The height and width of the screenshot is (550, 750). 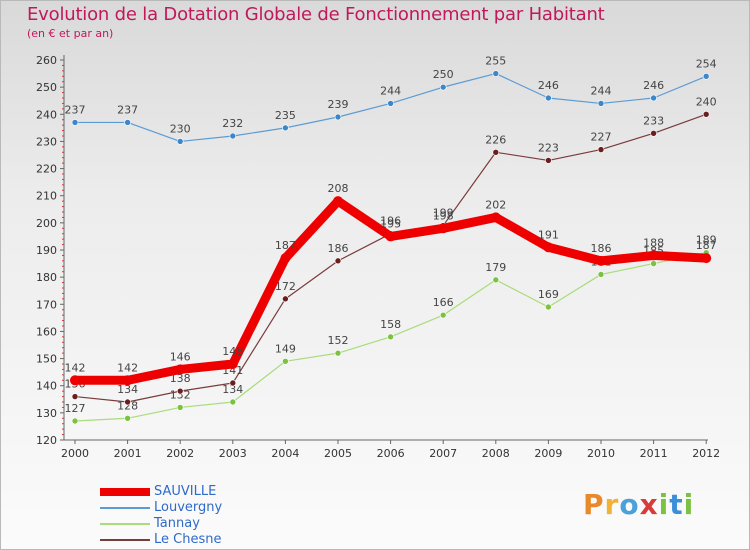 I want to click on data-label-sauville: 195, so click(x=390, y=223).